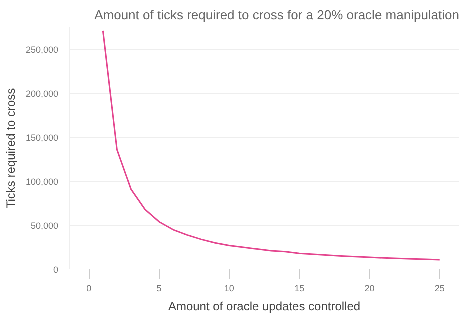  What do you see at coordinates (11, 148) in the screenshot?
I see `y-axis-title: Ticks required to cross` at bounding box center [11, 148].